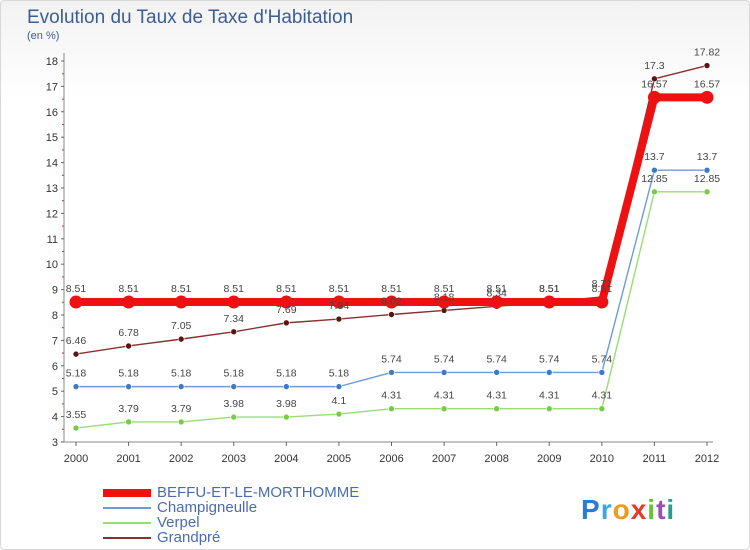 The height and width of the screenshot is (550, 750). I want to click on y-tick-label: 9, so click(55, 291).